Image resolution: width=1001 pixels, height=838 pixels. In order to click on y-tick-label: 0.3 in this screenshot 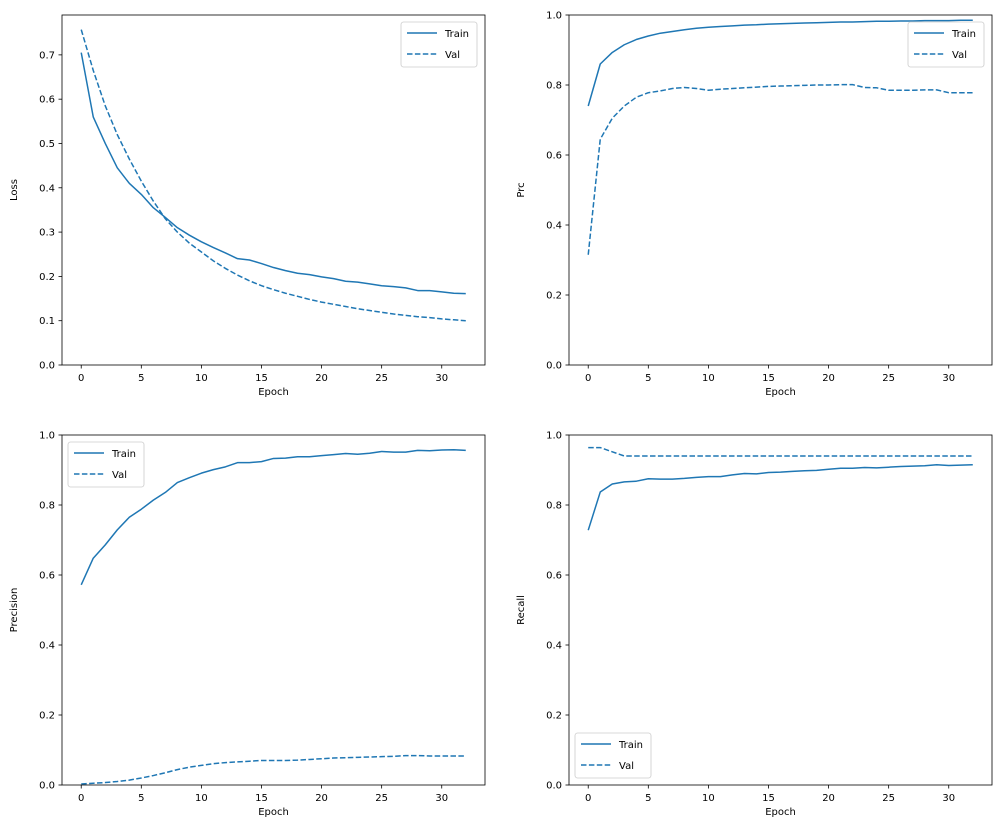, I will do `click(47, 233)`.